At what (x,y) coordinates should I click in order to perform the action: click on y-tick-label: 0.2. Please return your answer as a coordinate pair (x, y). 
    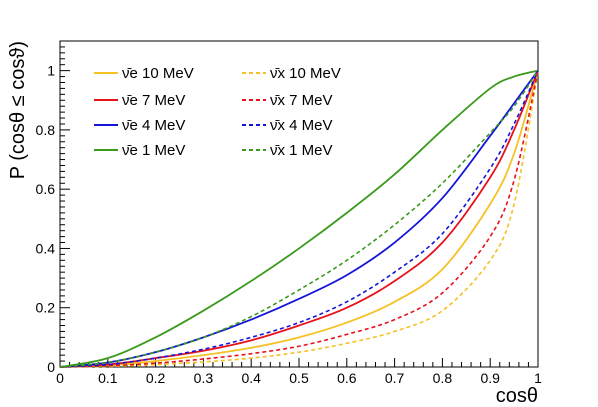
    Looking at the image, I should click on (46, 308).